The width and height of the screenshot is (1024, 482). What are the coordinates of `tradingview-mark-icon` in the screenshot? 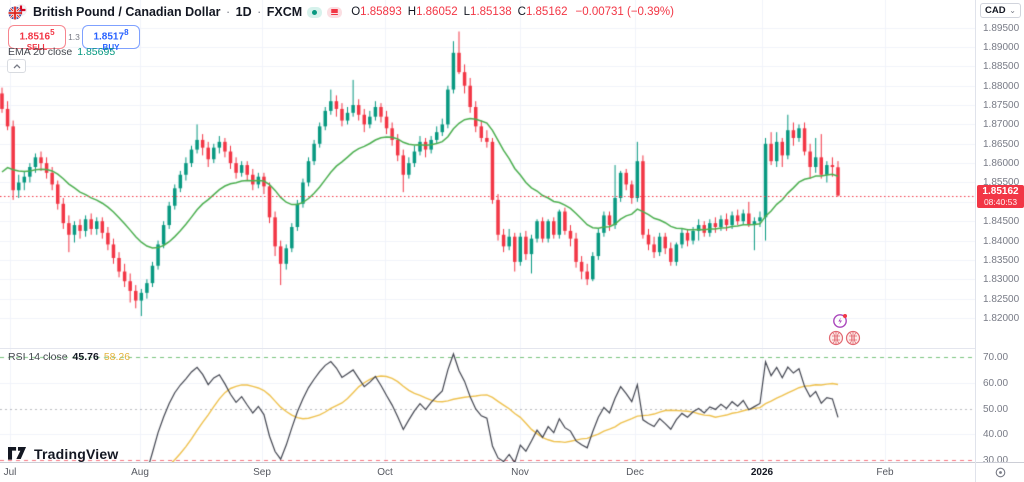 It's located at (17, 453).